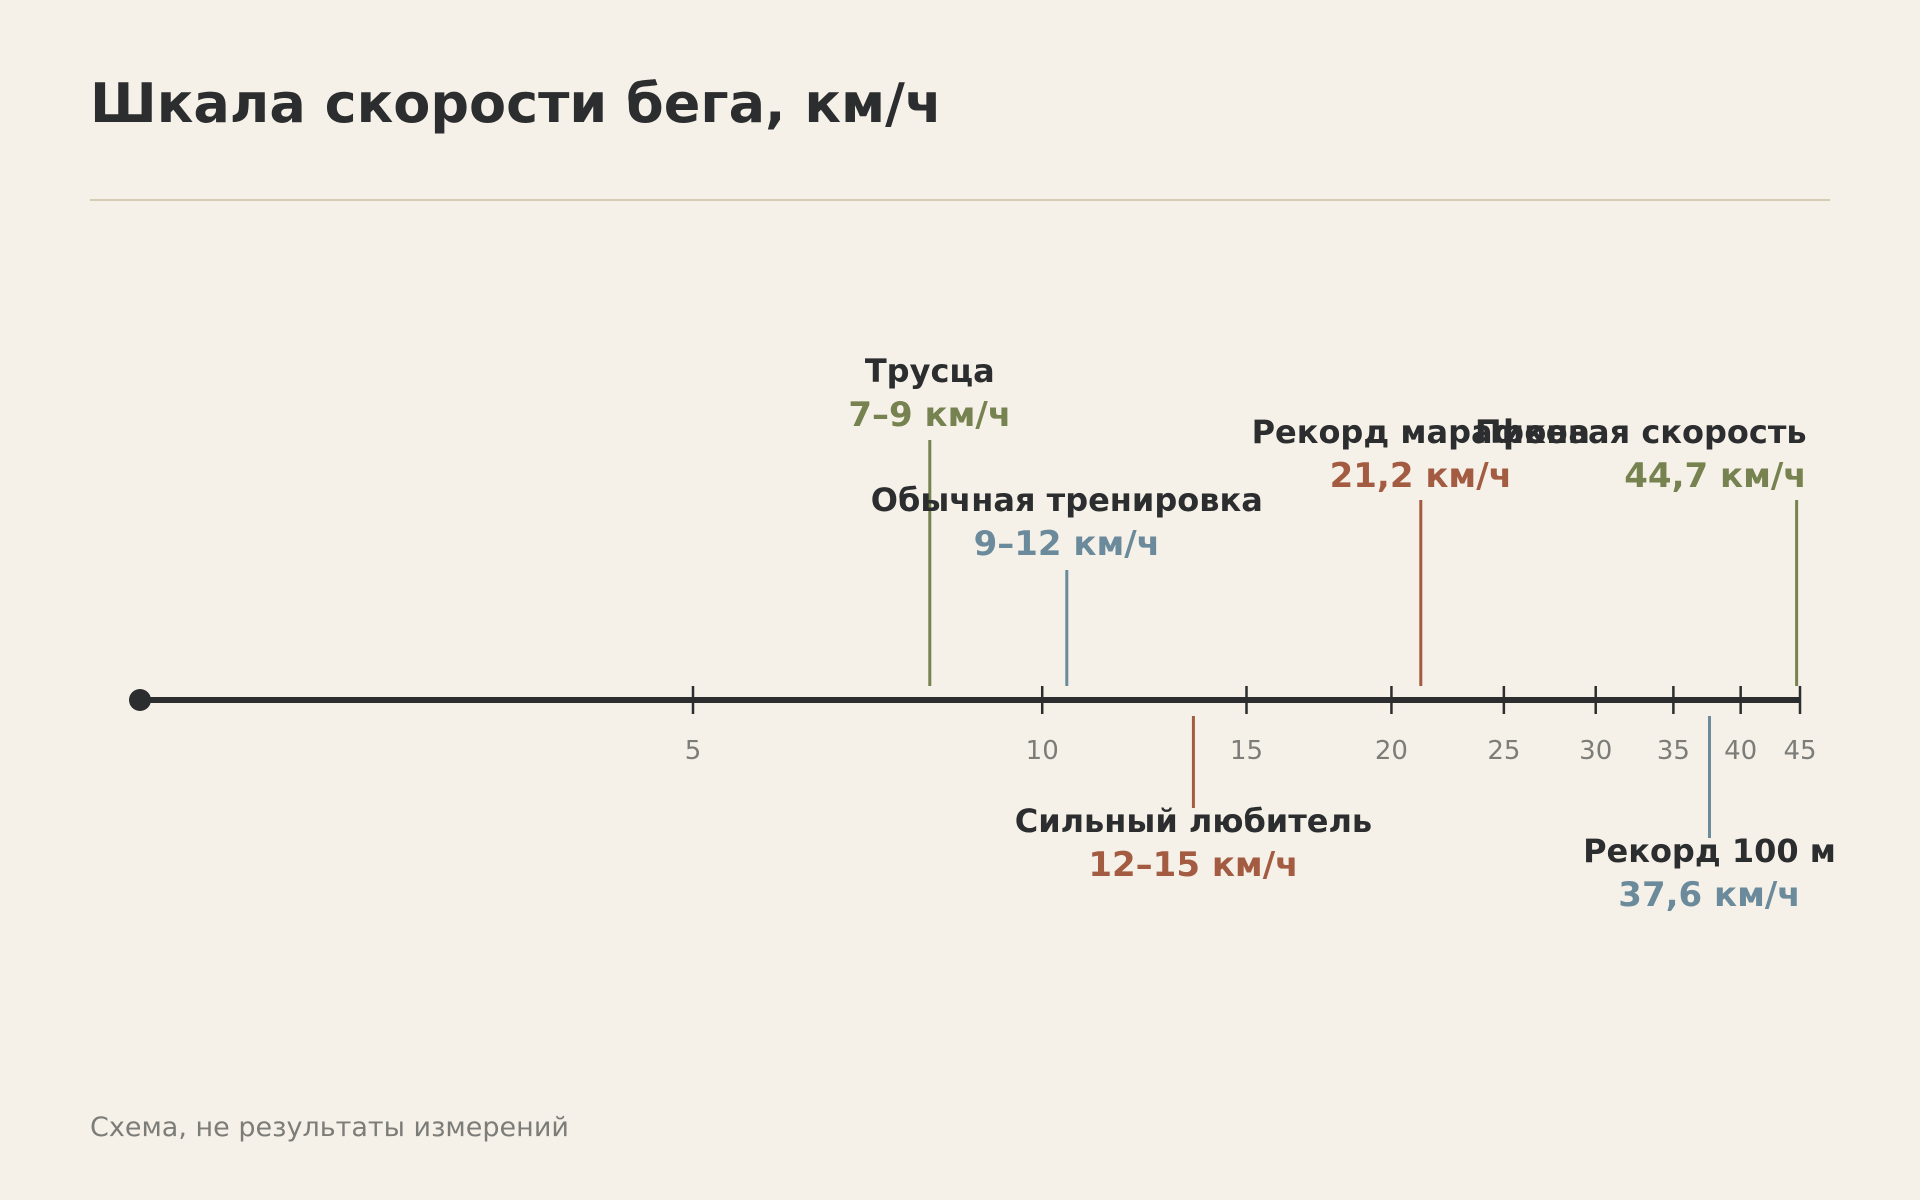 Image resolution: width=1920 pixels, height=1200 pixels. I want to click on event-label: Рекорд 100 м, so click(1709, 851).